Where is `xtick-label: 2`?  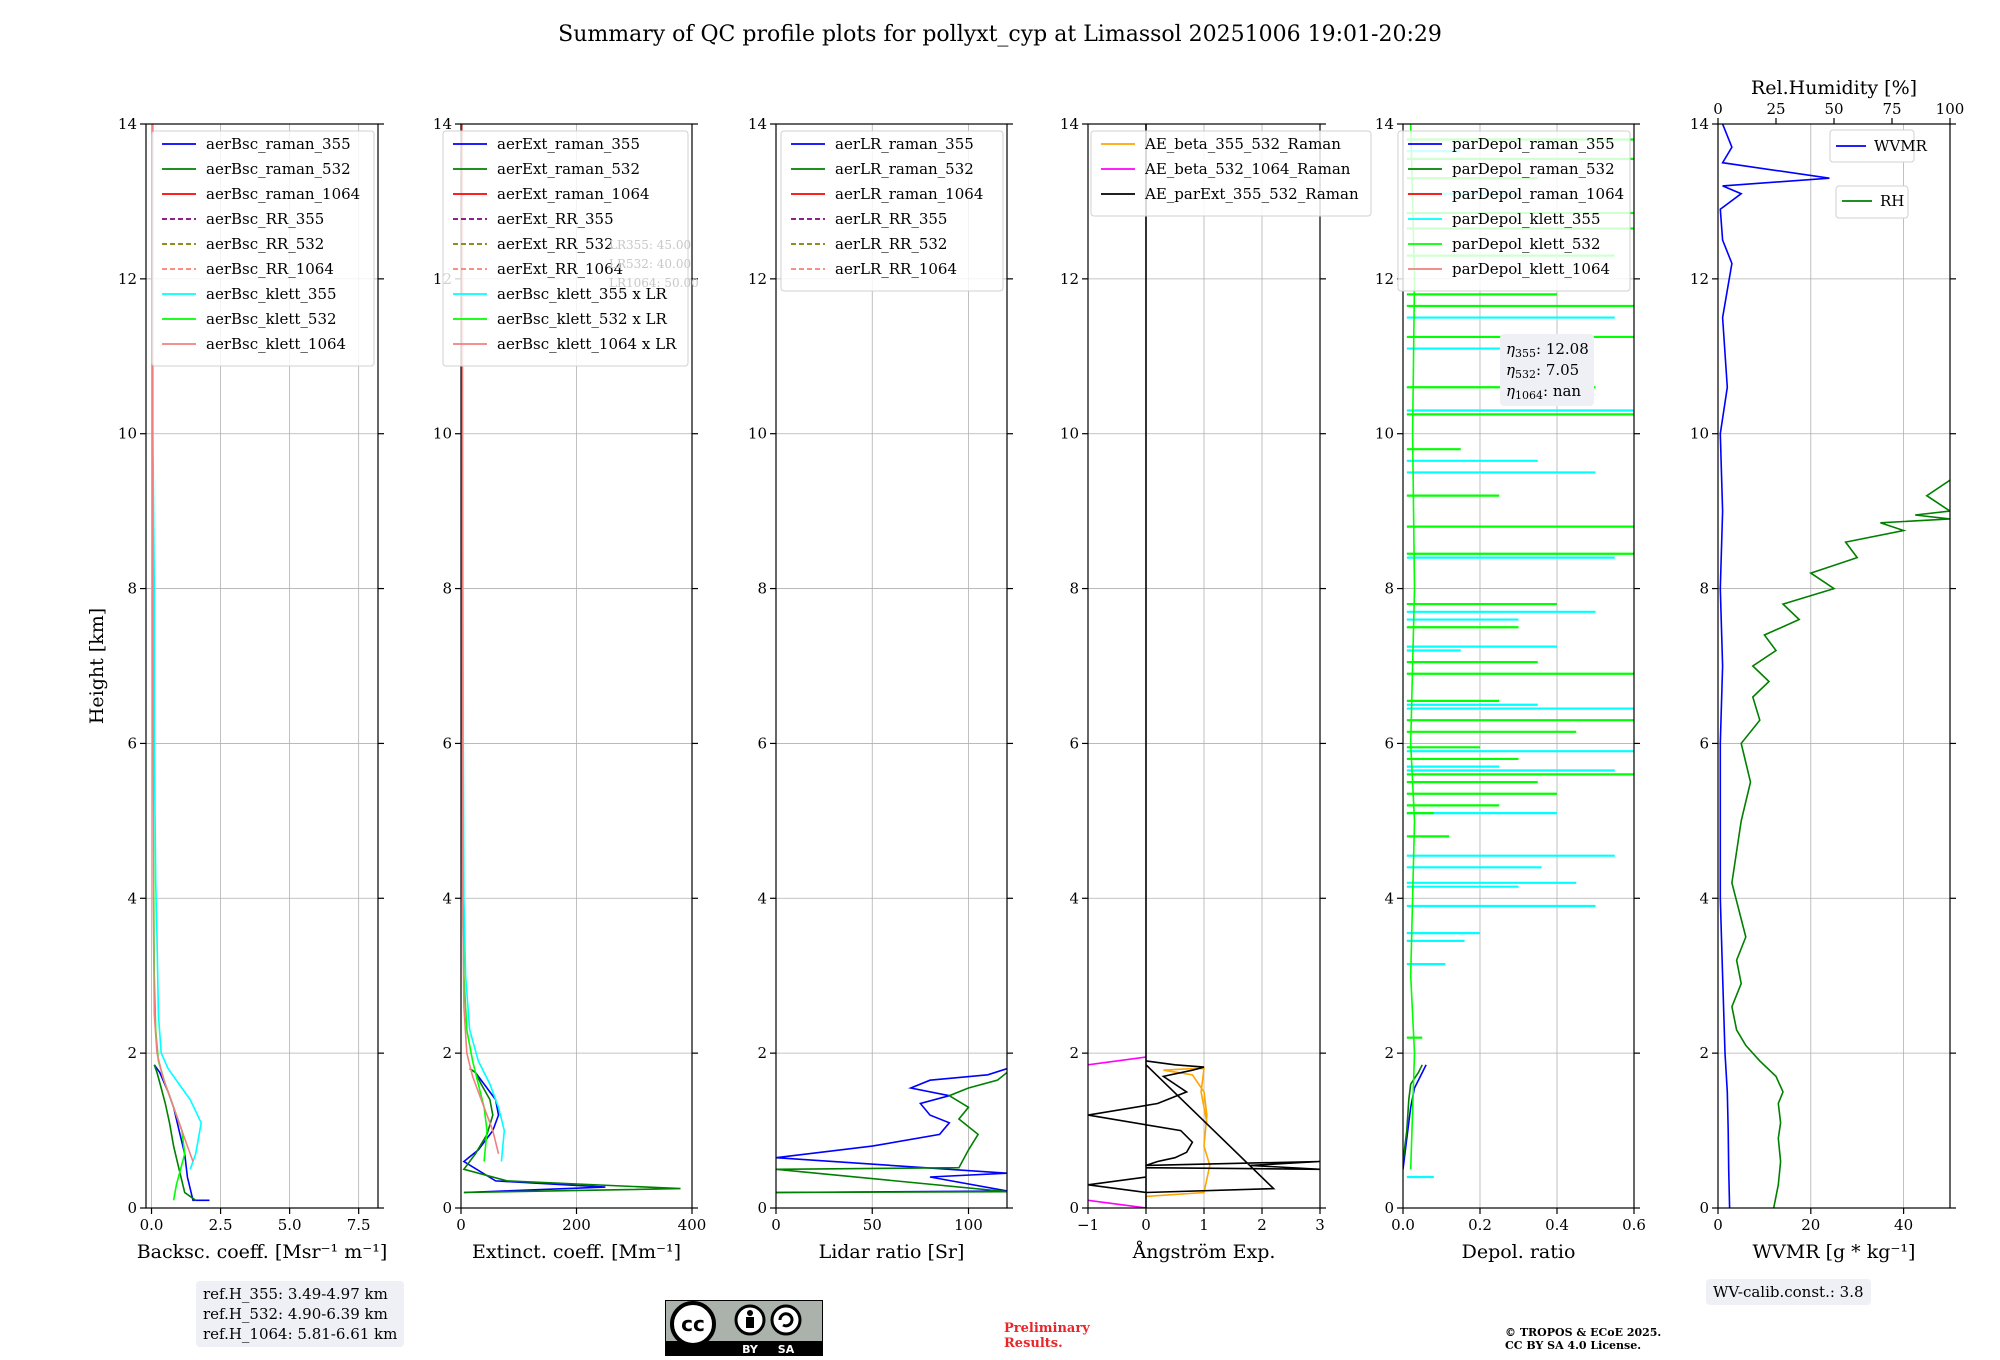 xtick-label: 2 is located at coordinates (1262, 1225).